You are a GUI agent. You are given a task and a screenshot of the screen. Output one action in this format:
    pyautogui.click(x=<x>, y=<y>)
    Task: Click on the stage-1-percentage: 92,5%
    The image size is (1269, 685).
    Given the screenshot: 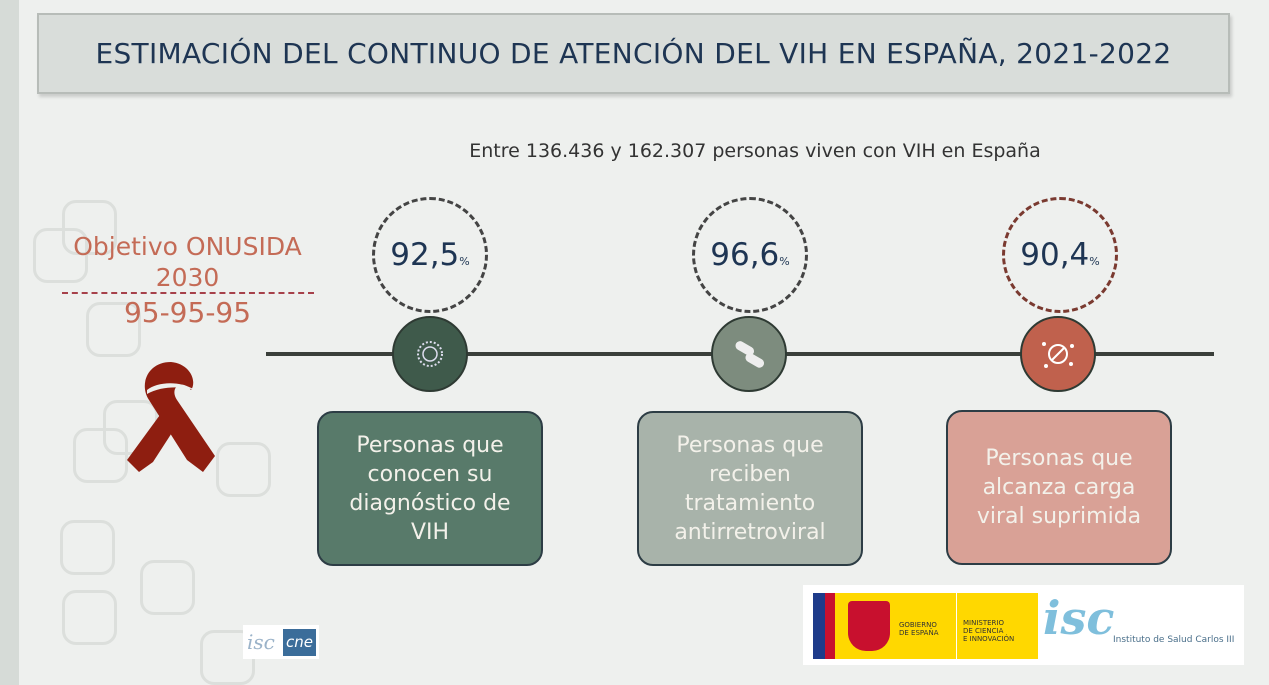 What is the action you would take?
    pyautogui.click(x=430, y=255)
    